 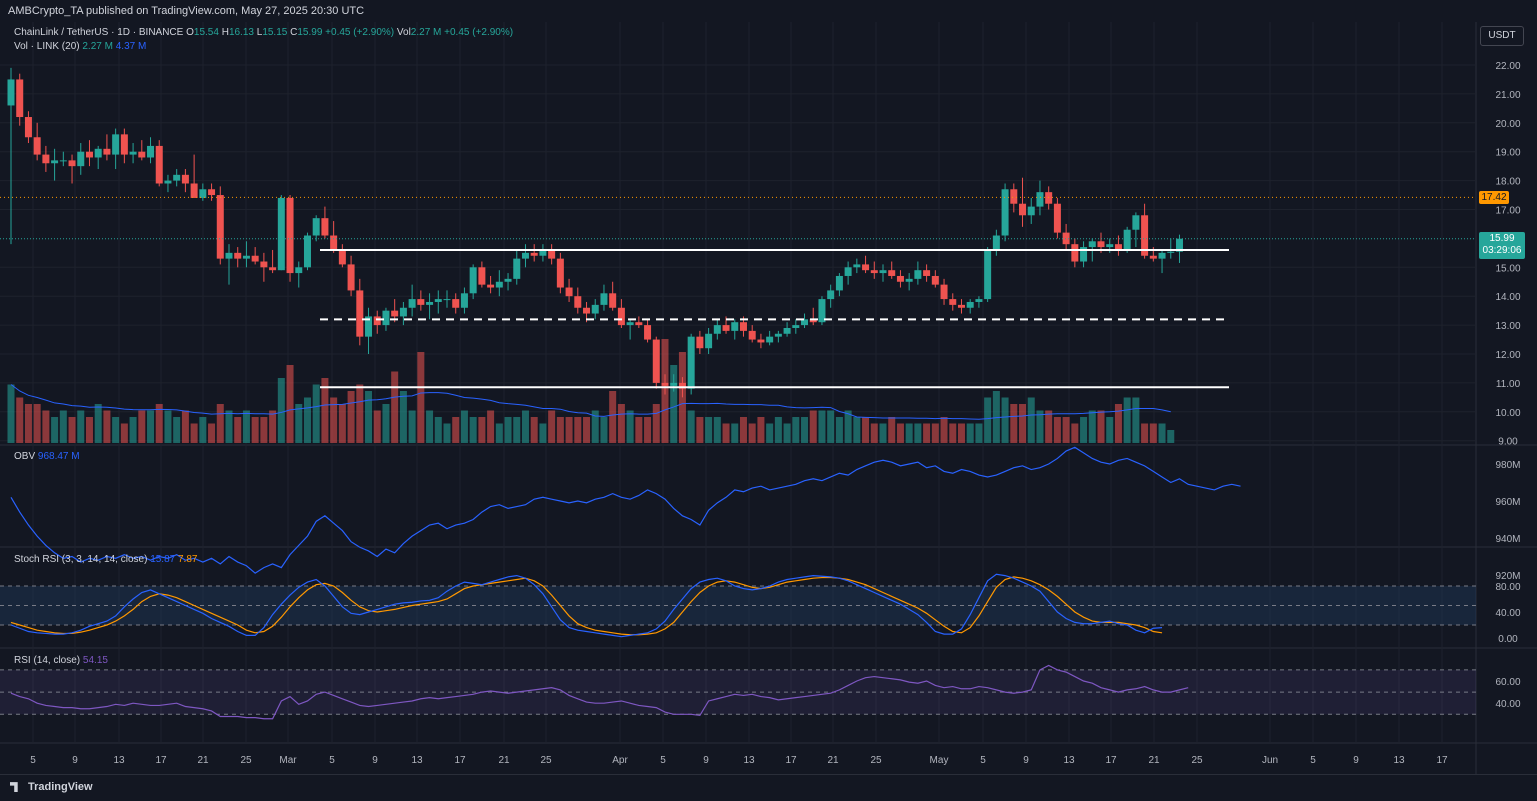 I want to click on symbol-label: ChainLink / TetherUS · 1D · BINANCE, so click(x=99, y=32).